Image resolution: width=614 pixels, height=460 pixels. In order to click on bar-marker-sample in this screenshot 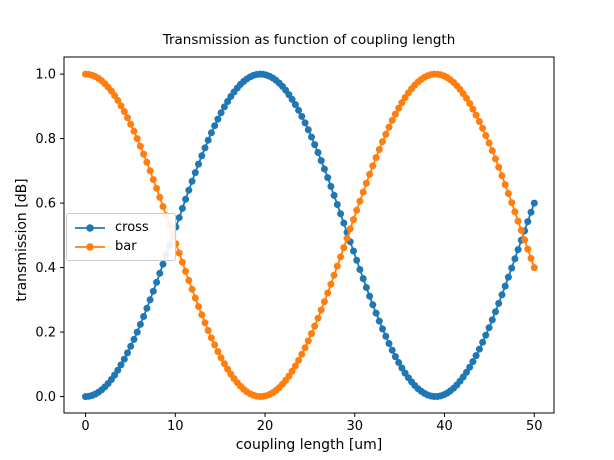, I will do `click(90, 246)`.